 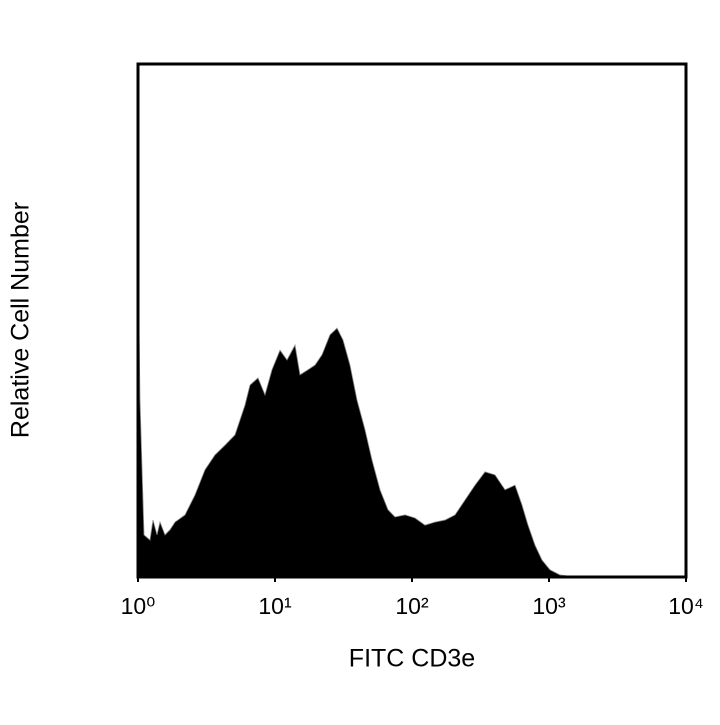 What do you see at coordinates (412, 659) in the screenshot?
I see `x-axis-label: FITC CD3e` at bounding box center [412, 659].